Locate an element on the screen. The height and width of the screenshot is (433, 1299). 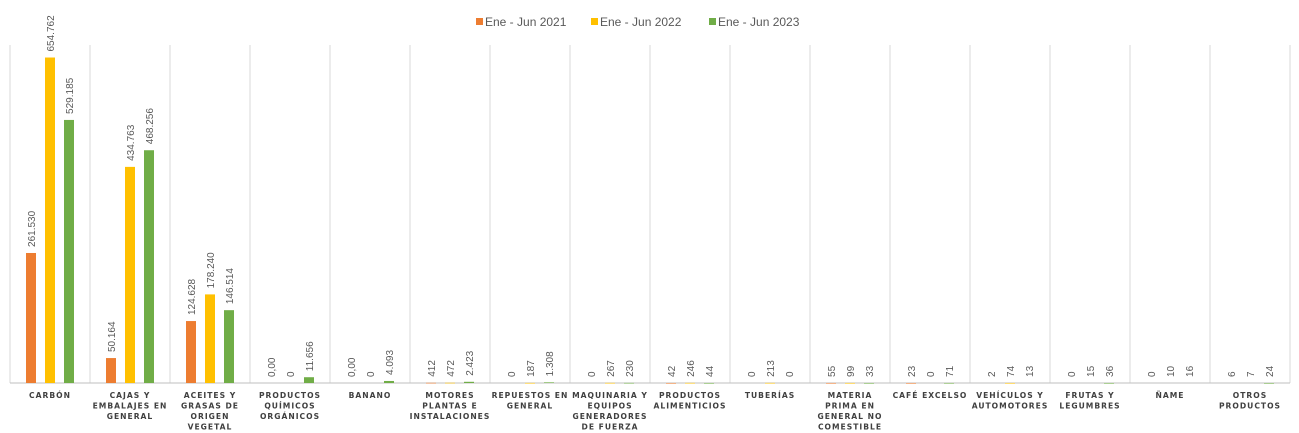
data-label-series2-cat2: 434.763 is located at coordinates (131, 142).